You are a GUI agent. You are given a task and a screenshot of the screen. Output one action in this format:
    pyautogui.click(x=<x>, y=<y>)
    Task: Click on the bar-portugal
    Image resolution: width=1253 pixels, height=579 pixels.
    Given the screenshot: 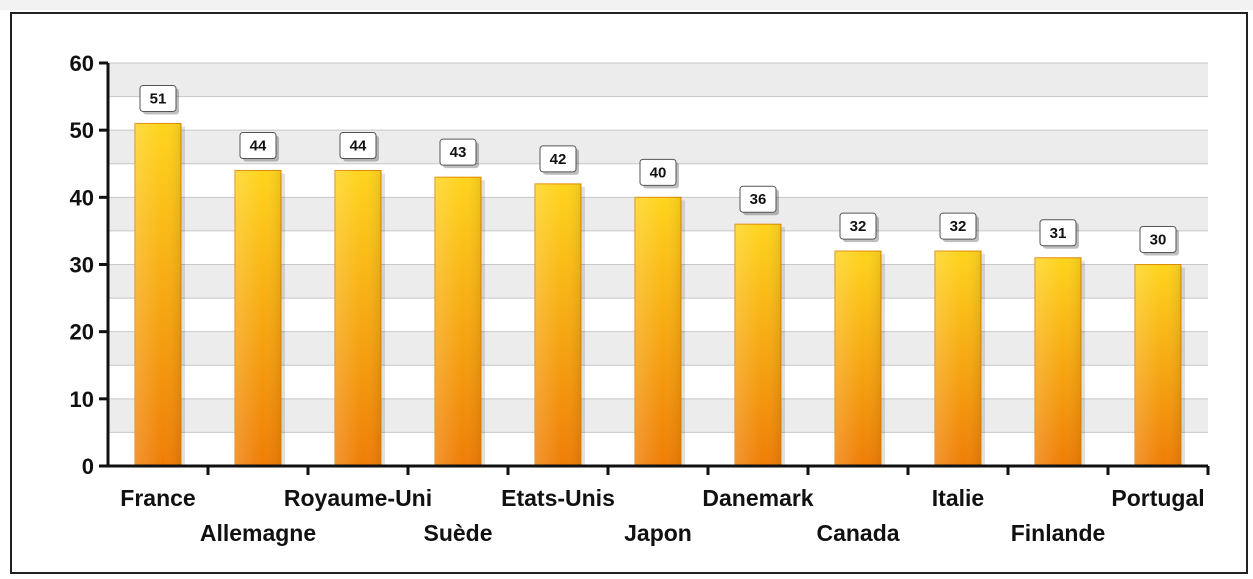 What is the action you would take?
    pyautogui.click(x=1159, y=365)
    